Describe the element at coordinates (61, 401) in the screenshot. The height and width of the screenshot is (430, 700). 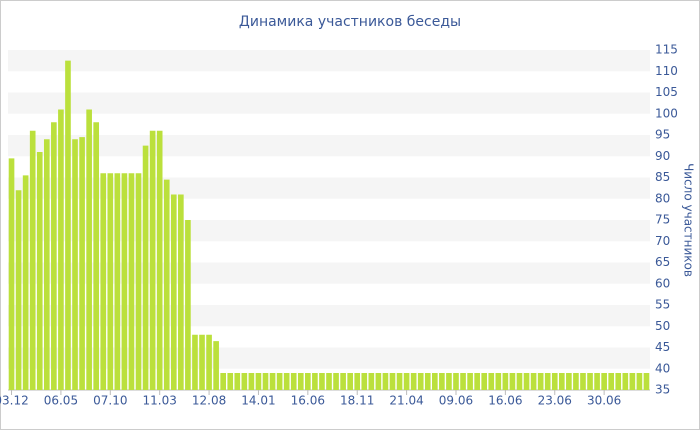
I see `x-tick-label: 06.05` at that location.